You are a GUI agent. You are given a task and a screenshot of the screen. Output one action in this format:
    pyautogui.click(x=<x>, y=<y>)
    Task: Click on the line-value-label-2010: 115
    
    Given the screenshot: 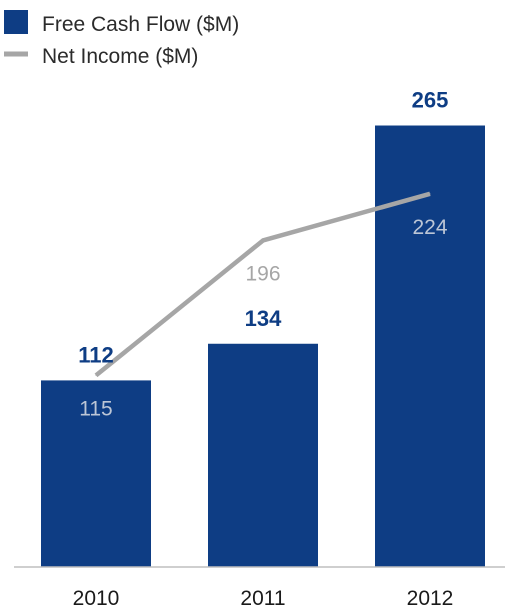 What is the action you would take?
    pyautogui.click(x=95, y=408)
    